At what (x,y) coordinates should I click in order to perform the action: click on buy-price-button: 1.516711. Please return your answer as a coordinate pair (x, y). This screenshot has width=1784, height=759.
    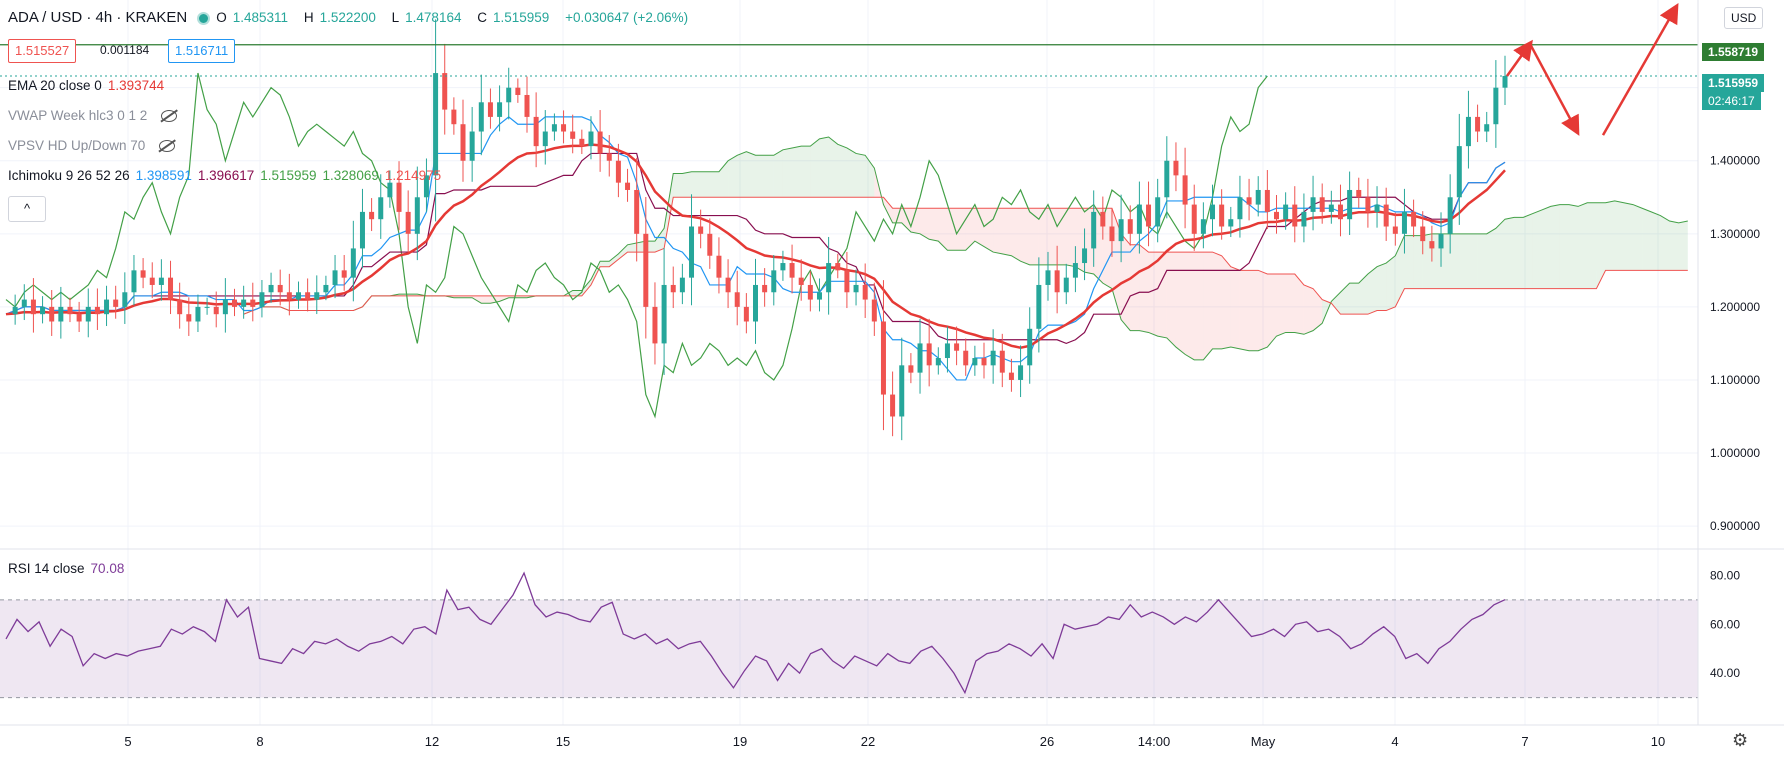
    Looking at the image, I should click on (202, 51).